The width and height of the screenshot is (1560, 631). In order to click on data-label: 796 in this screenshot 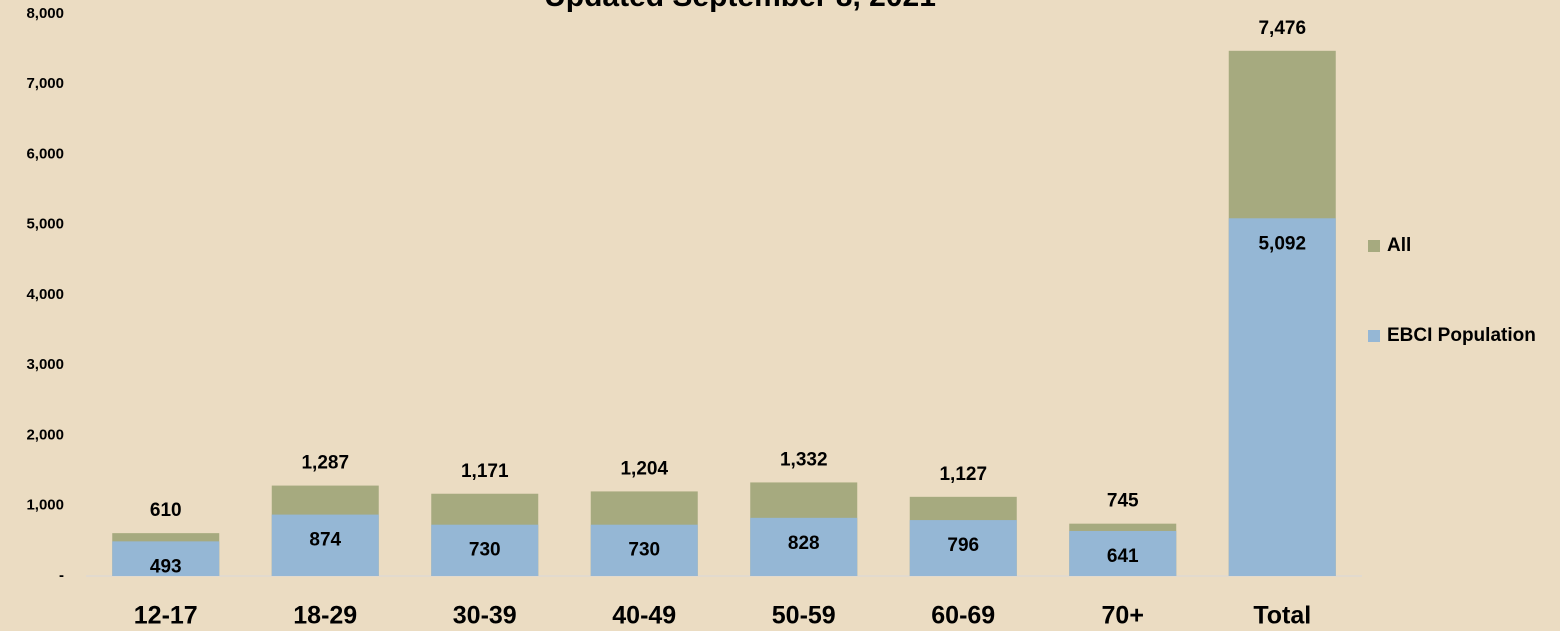, I will do `click(963, 545)`.